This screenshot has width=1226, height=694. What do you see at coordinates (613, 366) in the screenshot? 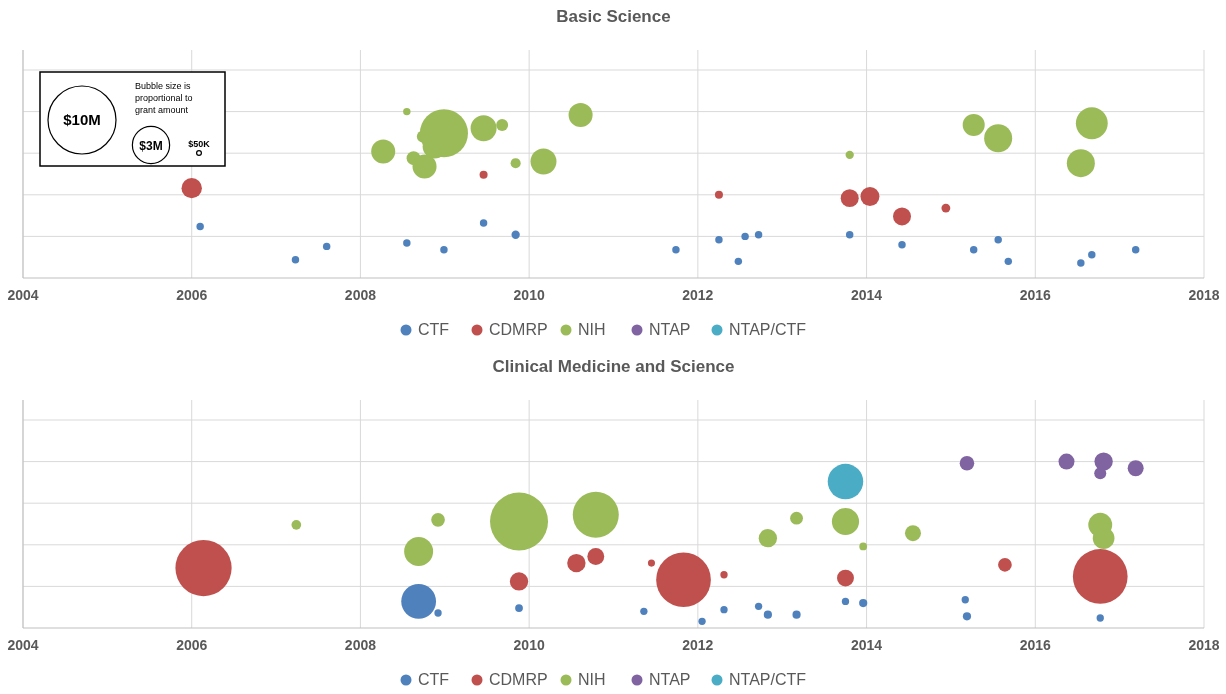
I see `chart-title: Clinical Medicine and Science` at bounding box center [613, 366].